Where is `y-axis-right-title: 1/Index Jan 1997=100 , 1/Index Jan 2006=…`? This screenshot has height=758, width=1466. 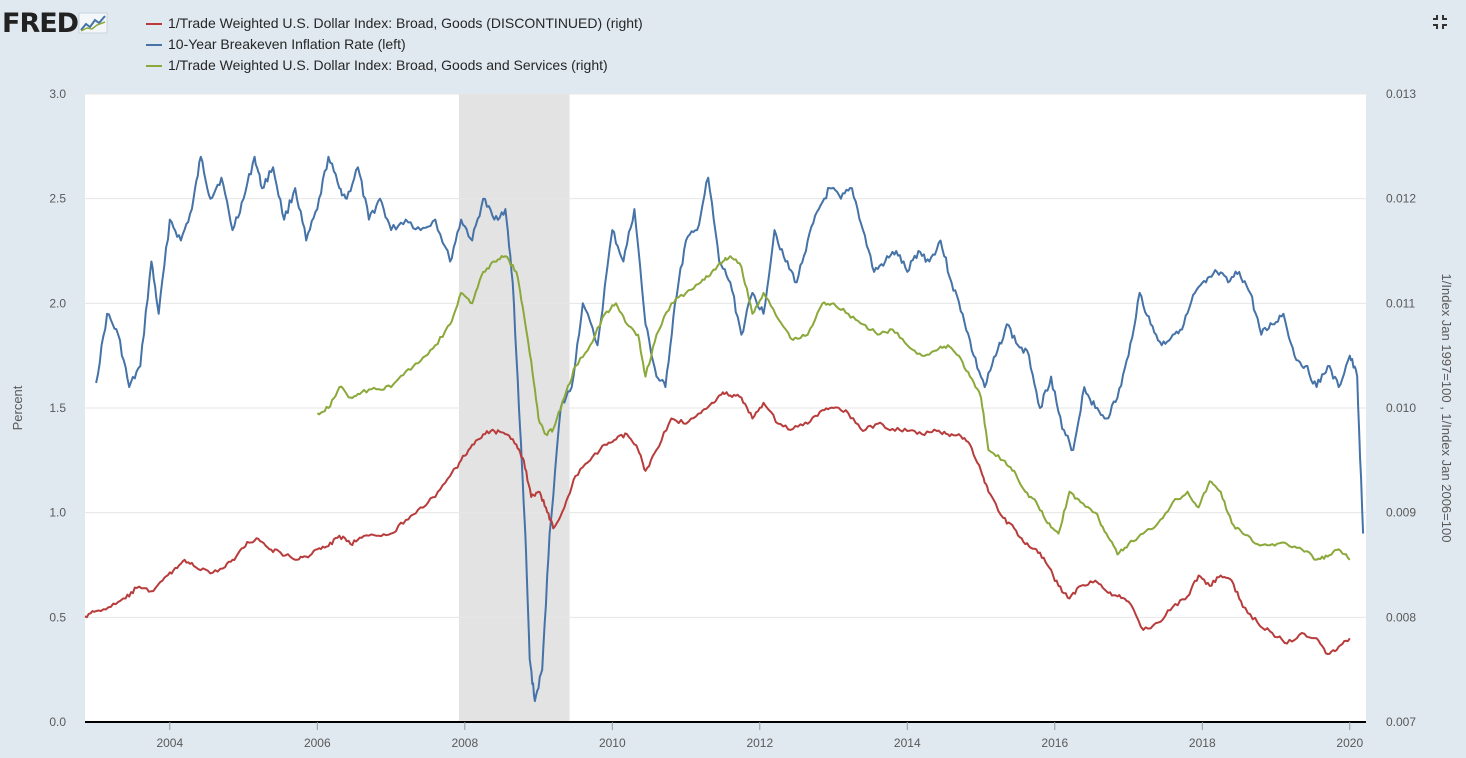
y-axis-right-title: 1/Index Jan 1997=100 , 1/Index Jan 2006=… is located at coordinates (1446, 408).